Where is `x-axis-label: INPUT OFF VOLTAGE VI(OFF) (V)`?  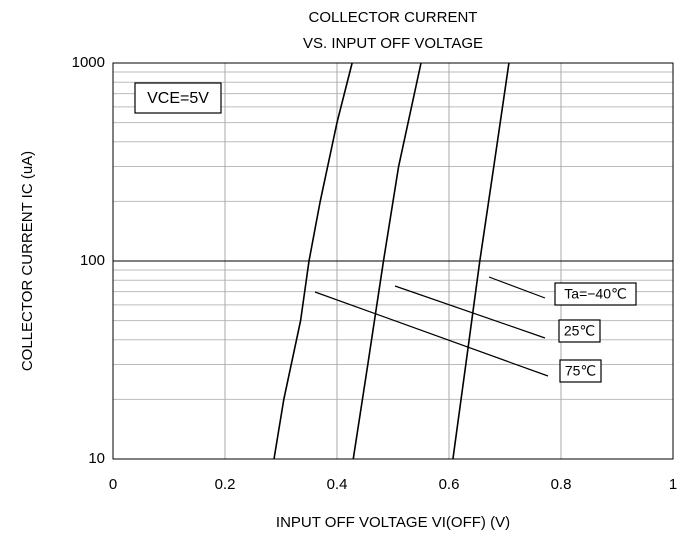
x-axis-label: INPUT OFF VOLTAGE VI(OFF) (V) is located at coordinates (393, 522).